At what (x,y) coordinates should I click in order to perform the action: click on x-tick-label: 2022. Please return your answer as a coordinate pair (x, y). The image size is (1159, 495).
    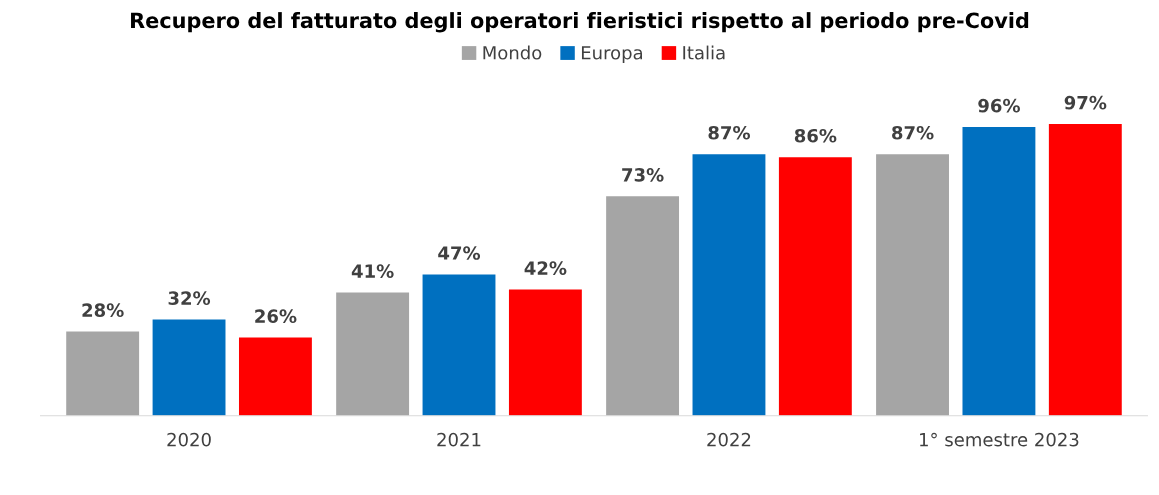
    Looking at the image, I should click on (729, 439).